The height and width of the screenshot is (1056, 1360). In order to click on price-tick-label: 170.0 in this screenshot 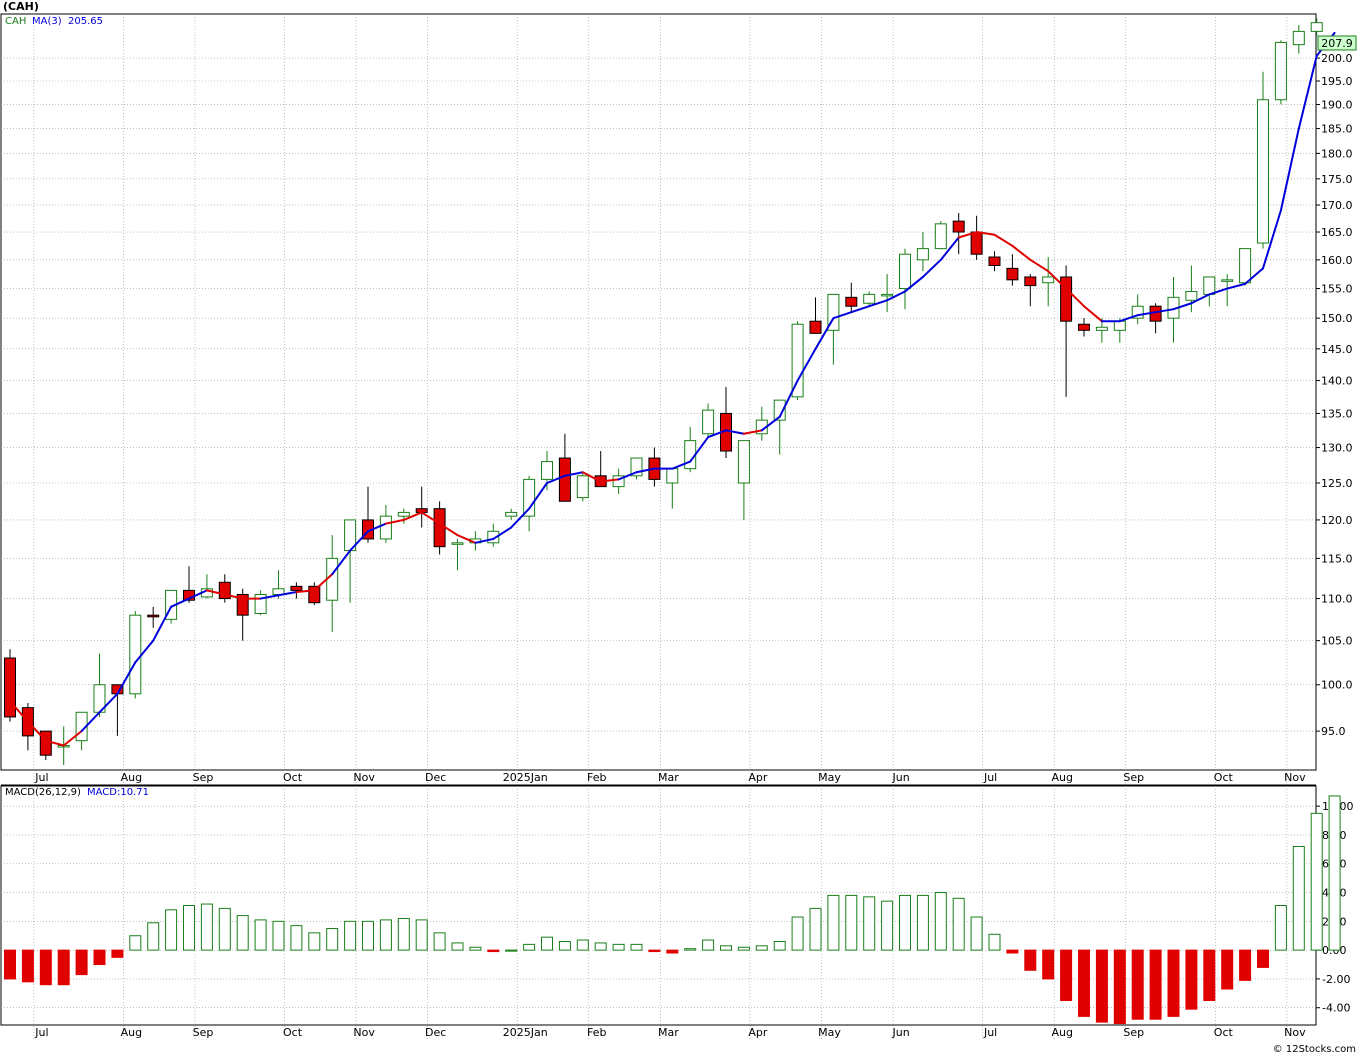, I will do `click(1337, 205)`.